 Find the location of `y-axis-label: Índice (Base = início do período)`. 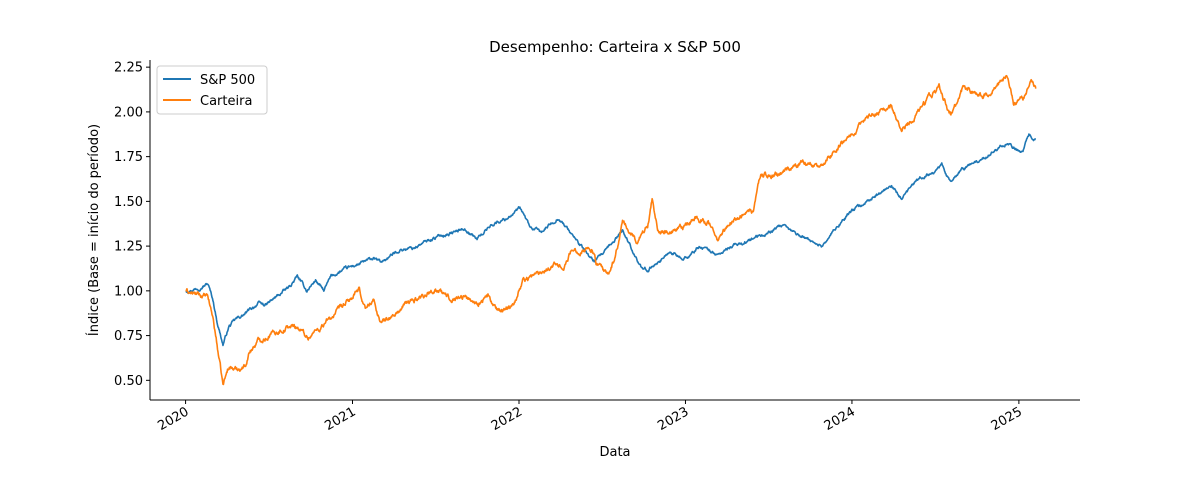

y-axis-label: Índice (Base = início do período) is located at coordinates (94, 230).